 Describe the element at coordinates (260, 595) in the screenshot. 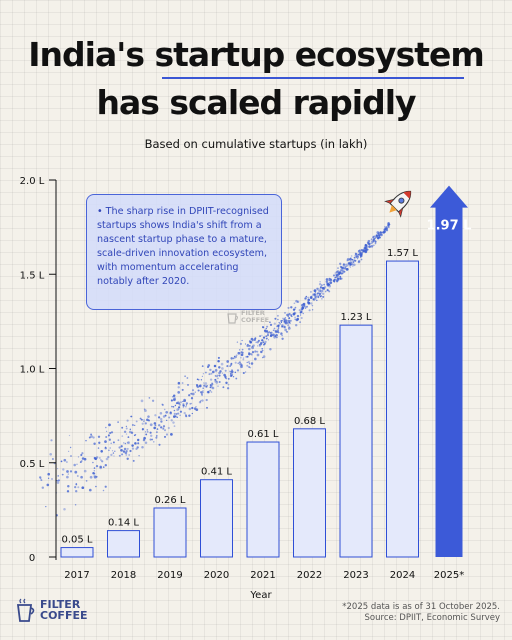

I see `x-axis-label: Year` at that location.